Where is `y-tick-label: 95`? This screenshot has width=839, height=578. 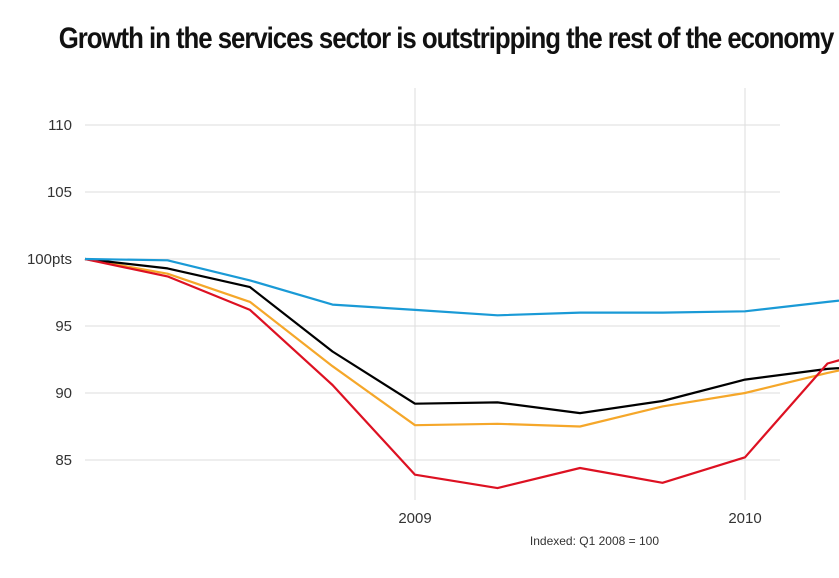
y-tick-label: 95 is located at coordinates (63, 326).